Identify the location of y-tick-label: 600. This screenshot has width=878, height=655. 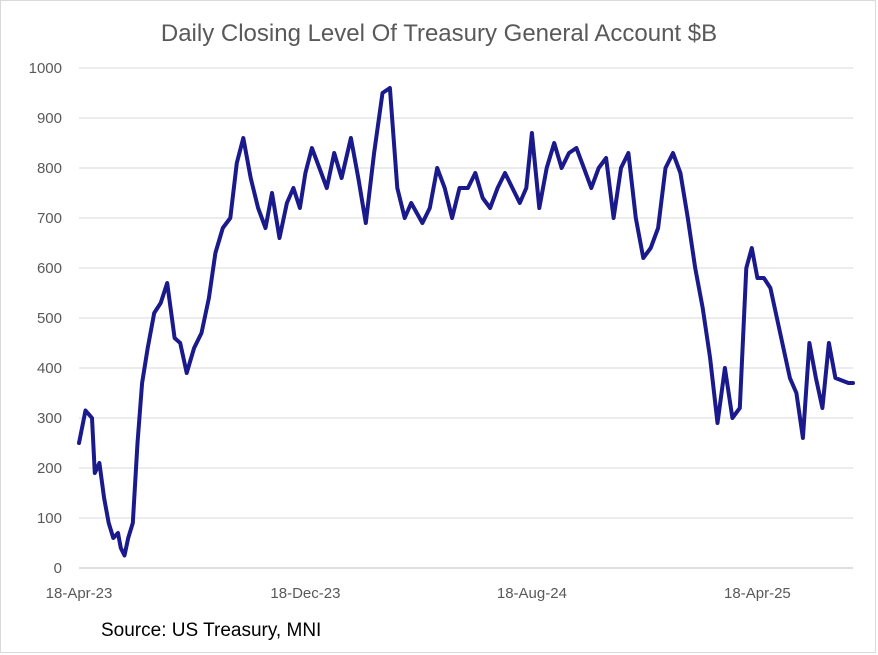
(49, 268).